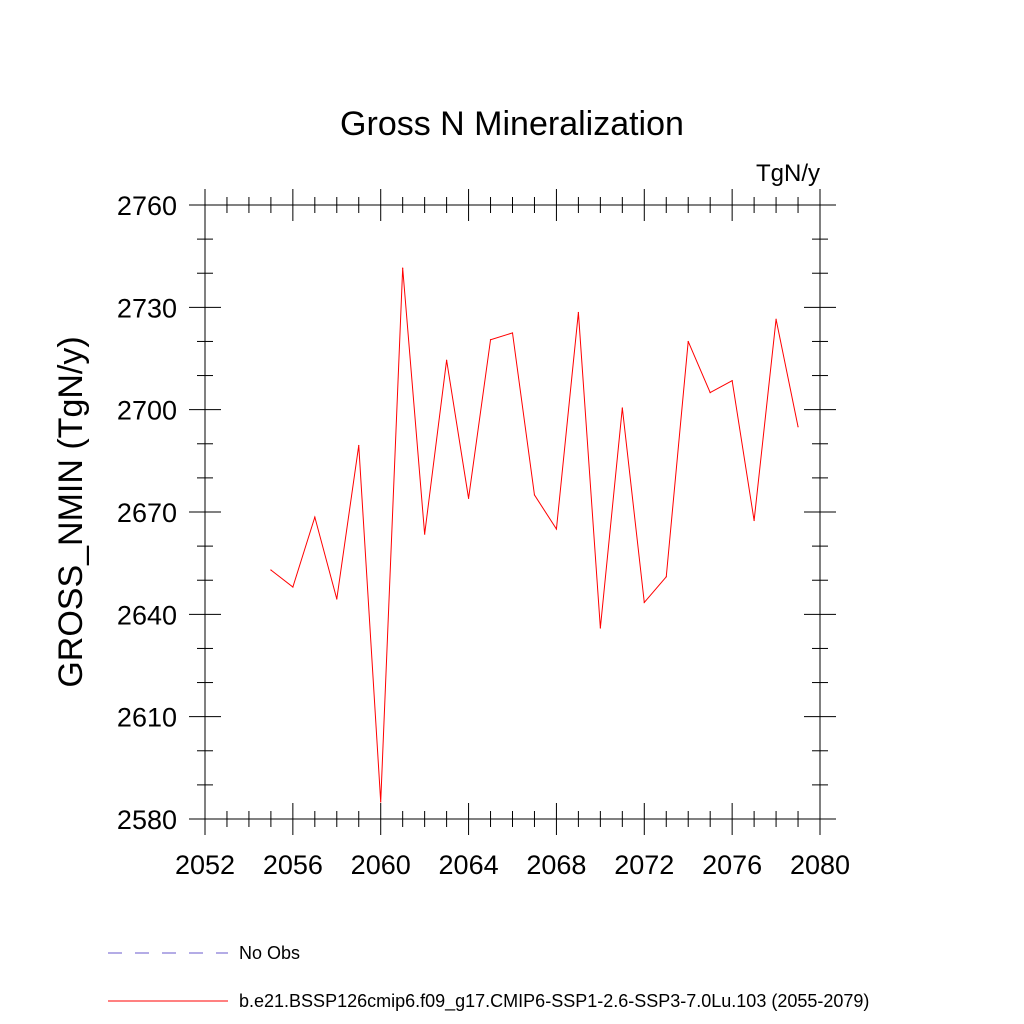 This screenshot has height=1024, width=1024. Describe the element at coordinates (788, 173) in the screenshot. I see `units-label: TgN/y` at that location.